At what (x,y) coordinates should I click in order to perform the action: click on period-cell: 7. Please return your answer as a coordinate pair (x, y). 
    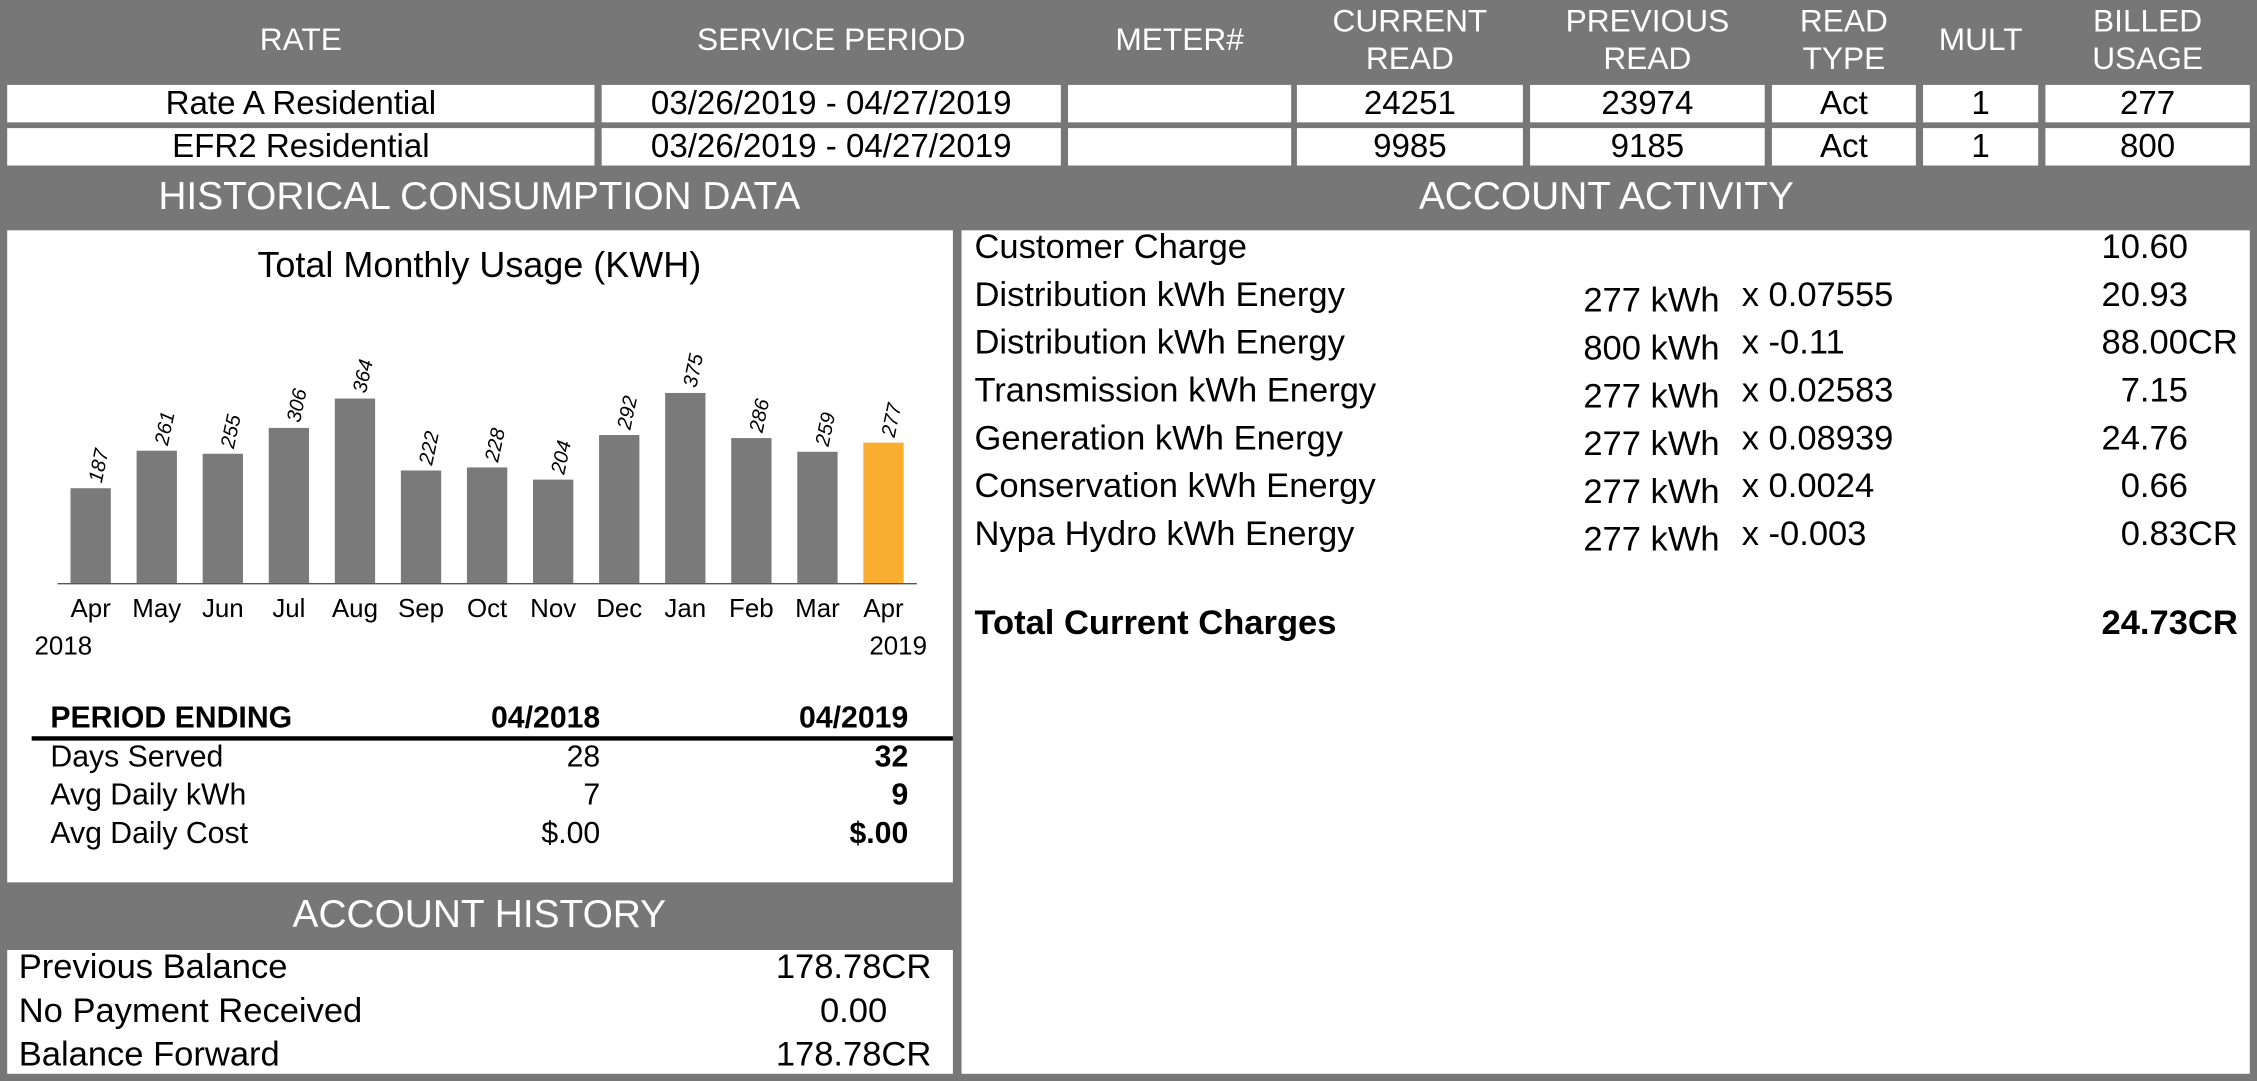
    Looking at the image, I should click on (591, 795).